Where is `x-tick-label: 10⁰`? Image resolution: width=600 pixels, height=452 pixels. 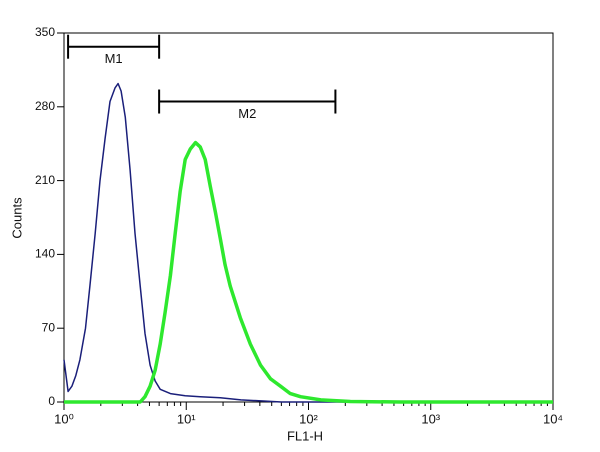 x-tick-label: 10⁰ is located at coordinates (64, 418).